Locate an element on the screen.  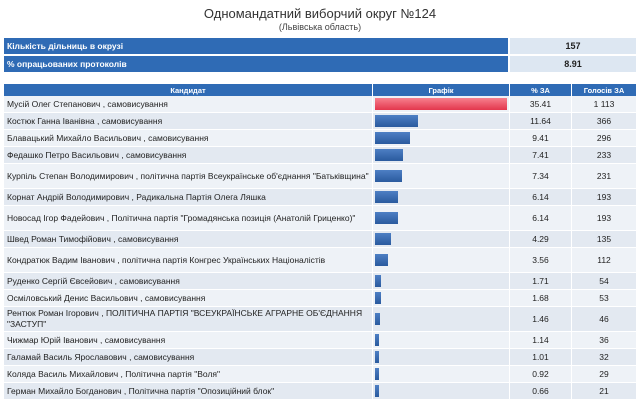
votes-value: 46 is located at coordinates (604, 319).